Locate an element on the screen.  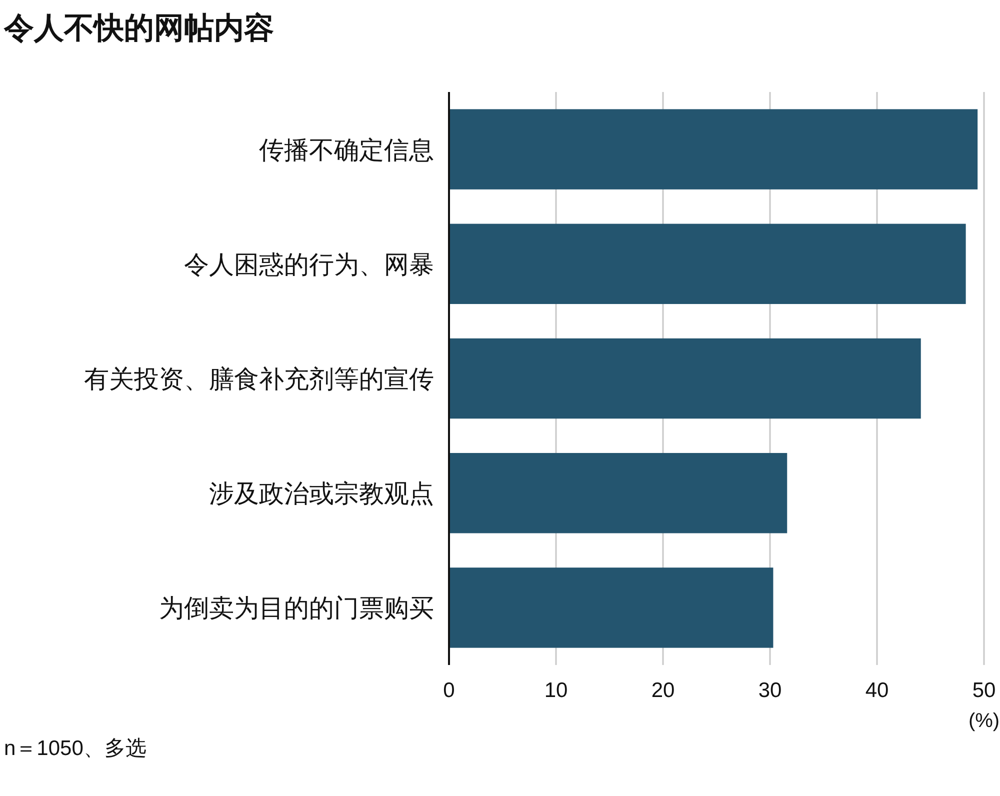
y-tick-label: 传播不确定信息 is located at coordinates (346, 150).